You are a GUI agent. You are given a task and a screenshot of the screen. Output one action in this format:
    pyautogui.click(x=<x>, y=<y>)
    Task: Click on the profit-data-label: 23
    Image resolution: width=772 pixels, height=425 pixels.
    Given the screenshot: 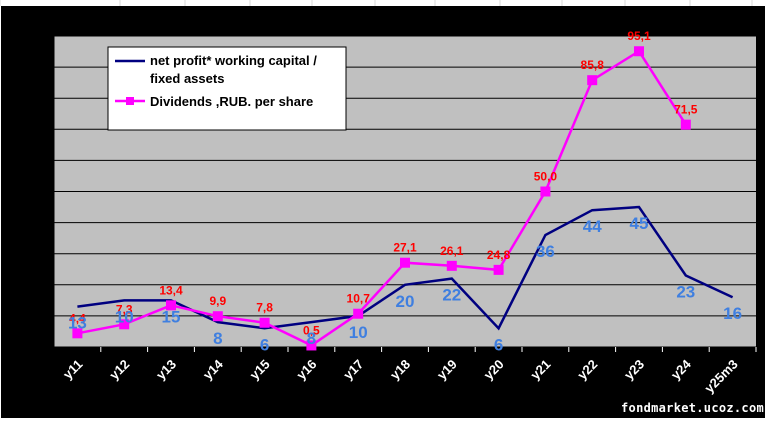 What is the action you would take?
    pyautogui.click(x=685, y=291)
    